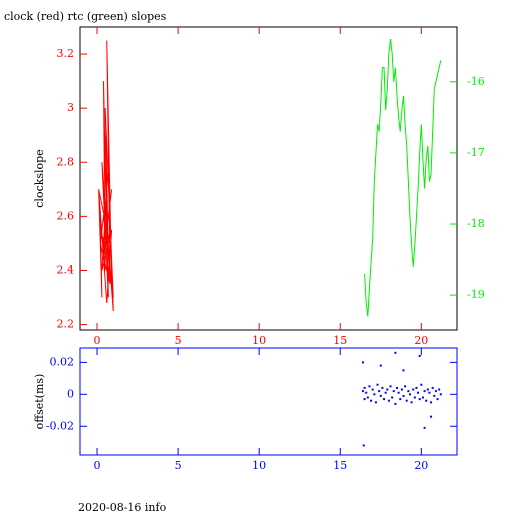 The image size is (512, 512). I want to click on y-tick-label: 2.2, so click(66, 324).